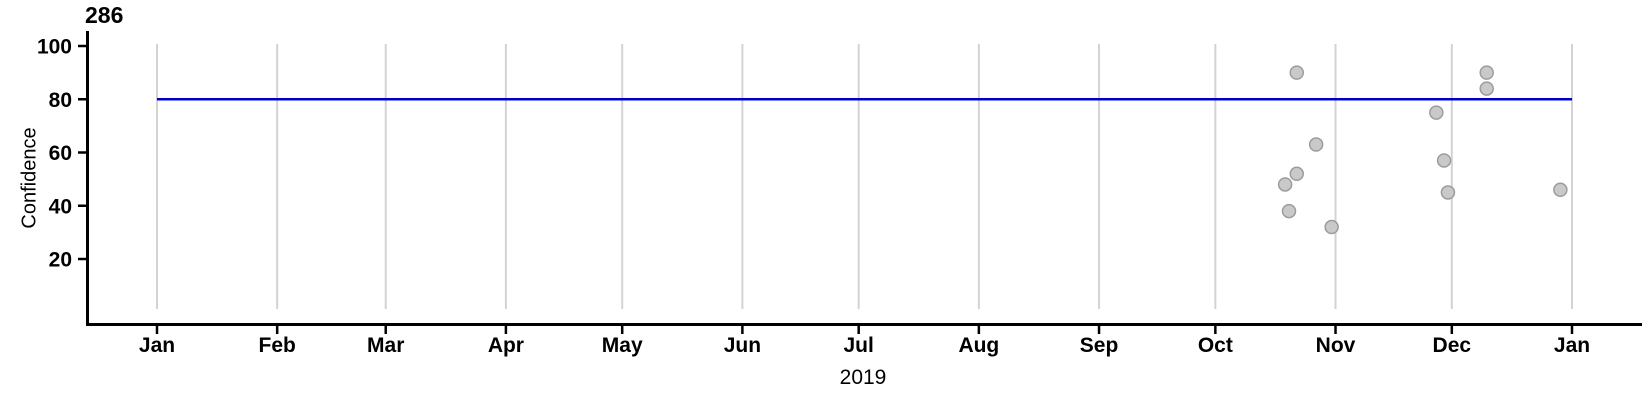 This screenshot has width=1650, height=400. I want to click on x-tick-label: Oct, so click(1215, 345).